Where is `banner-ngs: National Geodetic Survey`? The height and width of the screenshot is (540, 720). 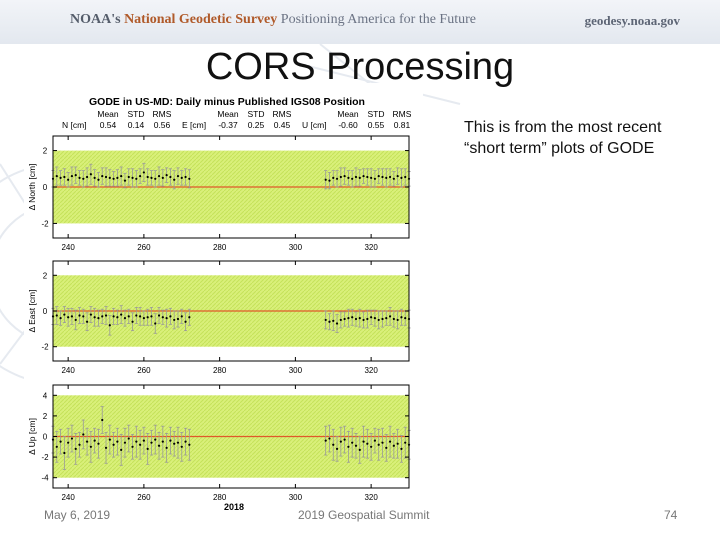 banner-ngs: National Geodetic Survey is located at coordinates (201, 19).